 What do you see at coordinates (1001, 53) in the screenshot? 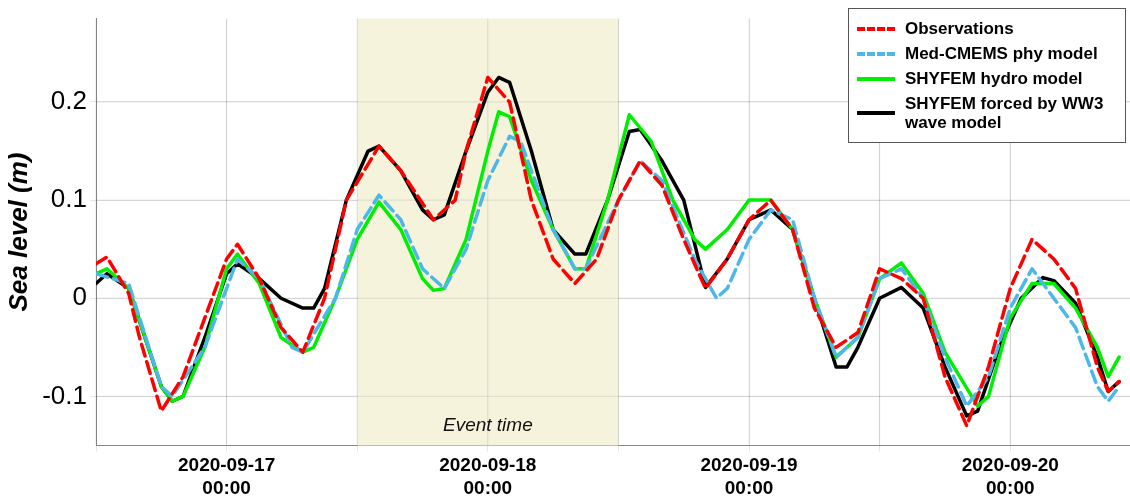
I see `legend-label: Med-CMEMS phy model` at bounding box center [1001, 53].